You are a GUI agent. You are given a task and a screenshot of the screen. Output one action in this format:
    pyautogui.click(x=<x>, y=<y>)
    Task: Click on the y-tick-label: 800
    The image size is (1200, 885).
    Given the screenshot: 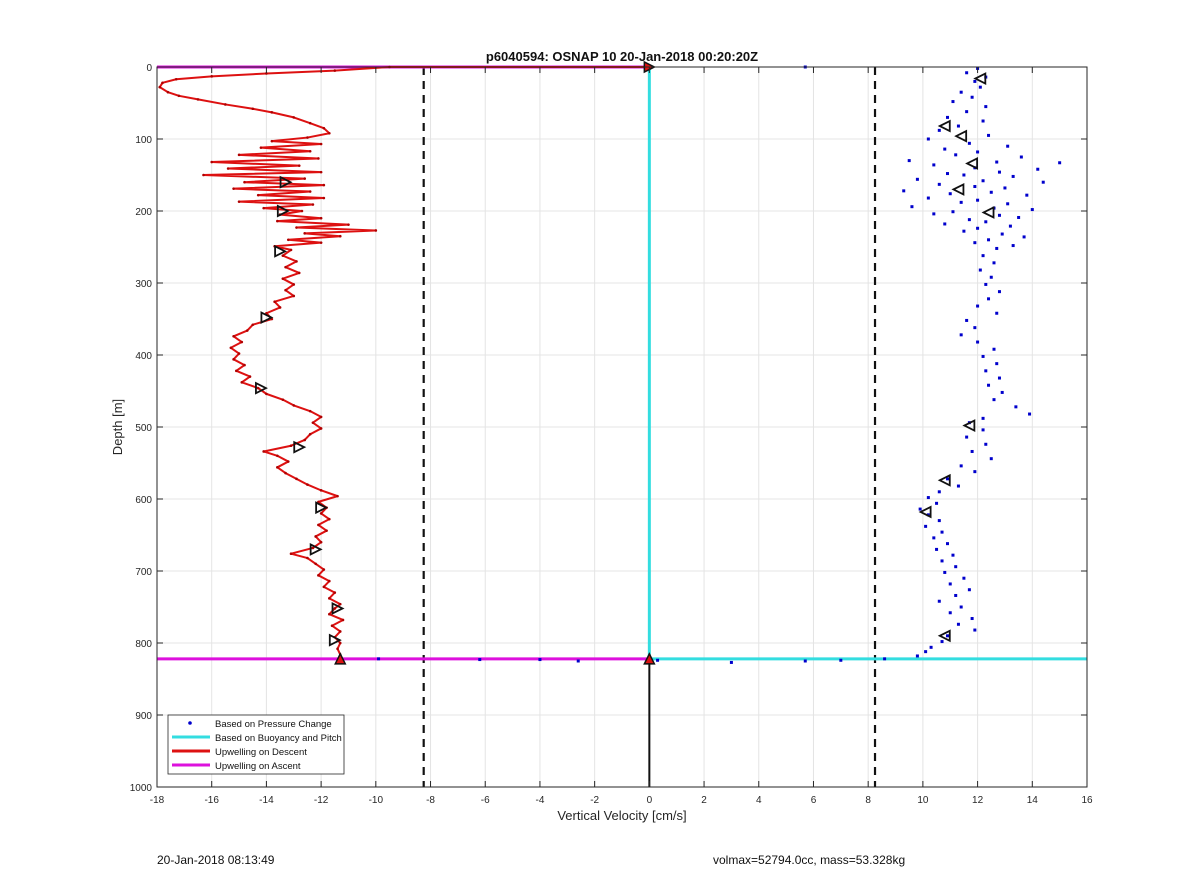 What is the action you would take?
    pyautogui.click(x=143, y=644)
    